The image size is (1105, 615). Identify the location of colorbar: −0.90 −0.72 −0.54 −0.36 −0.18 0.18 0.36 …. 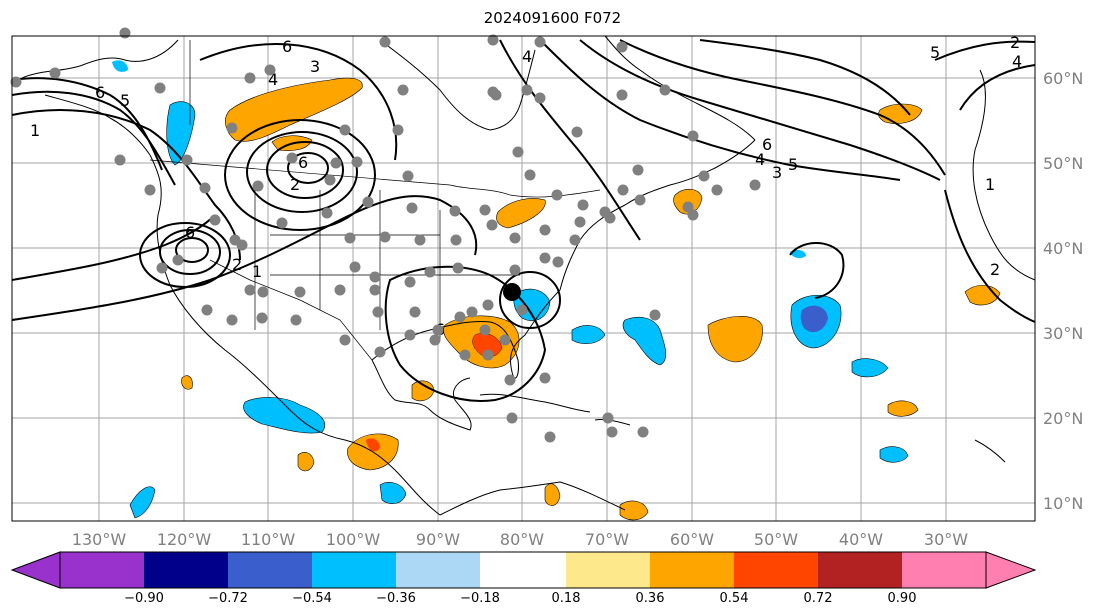
(523, 578).